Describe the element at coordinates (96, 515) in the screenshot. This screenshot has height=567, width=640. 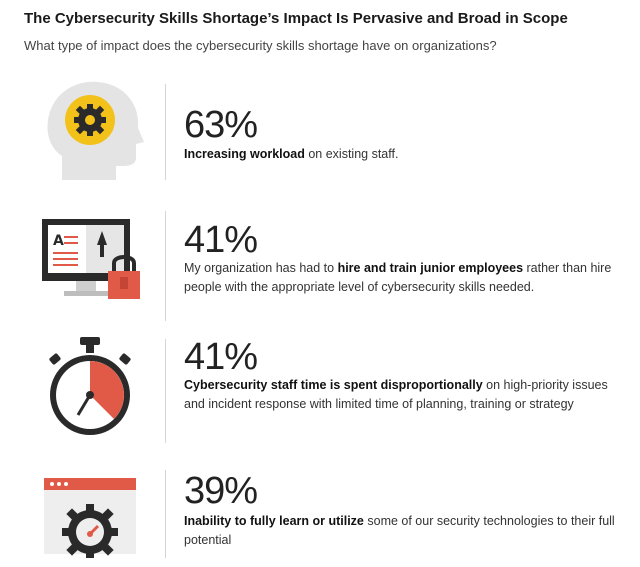
I see `gear-gauge-window-icon` at that location.